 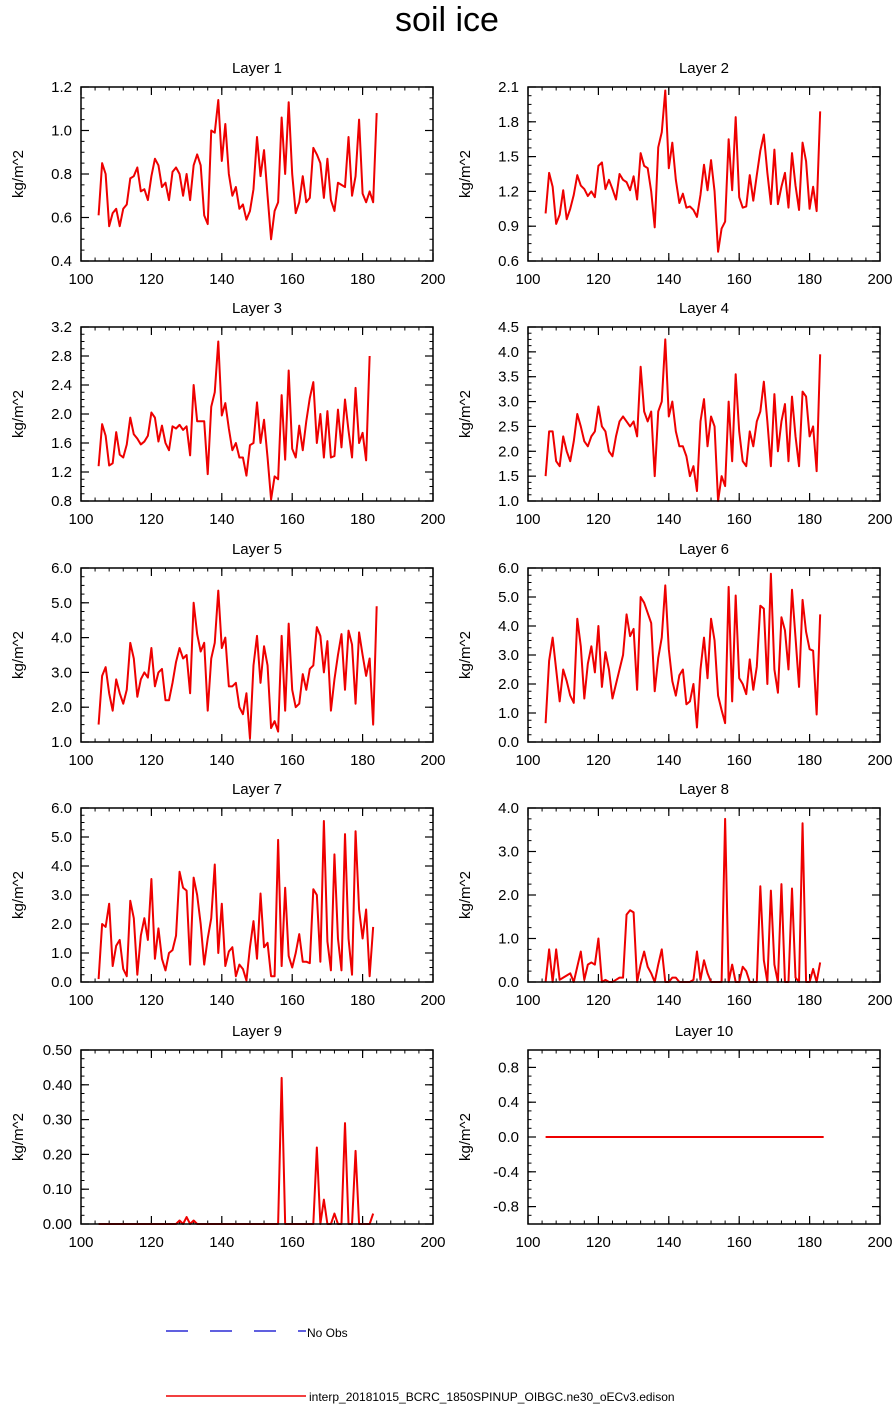 What do you see at coordinates (61, 501) in the screenshot?
I see `y-tick-label: 0.8` at bounding box center [61, 501].